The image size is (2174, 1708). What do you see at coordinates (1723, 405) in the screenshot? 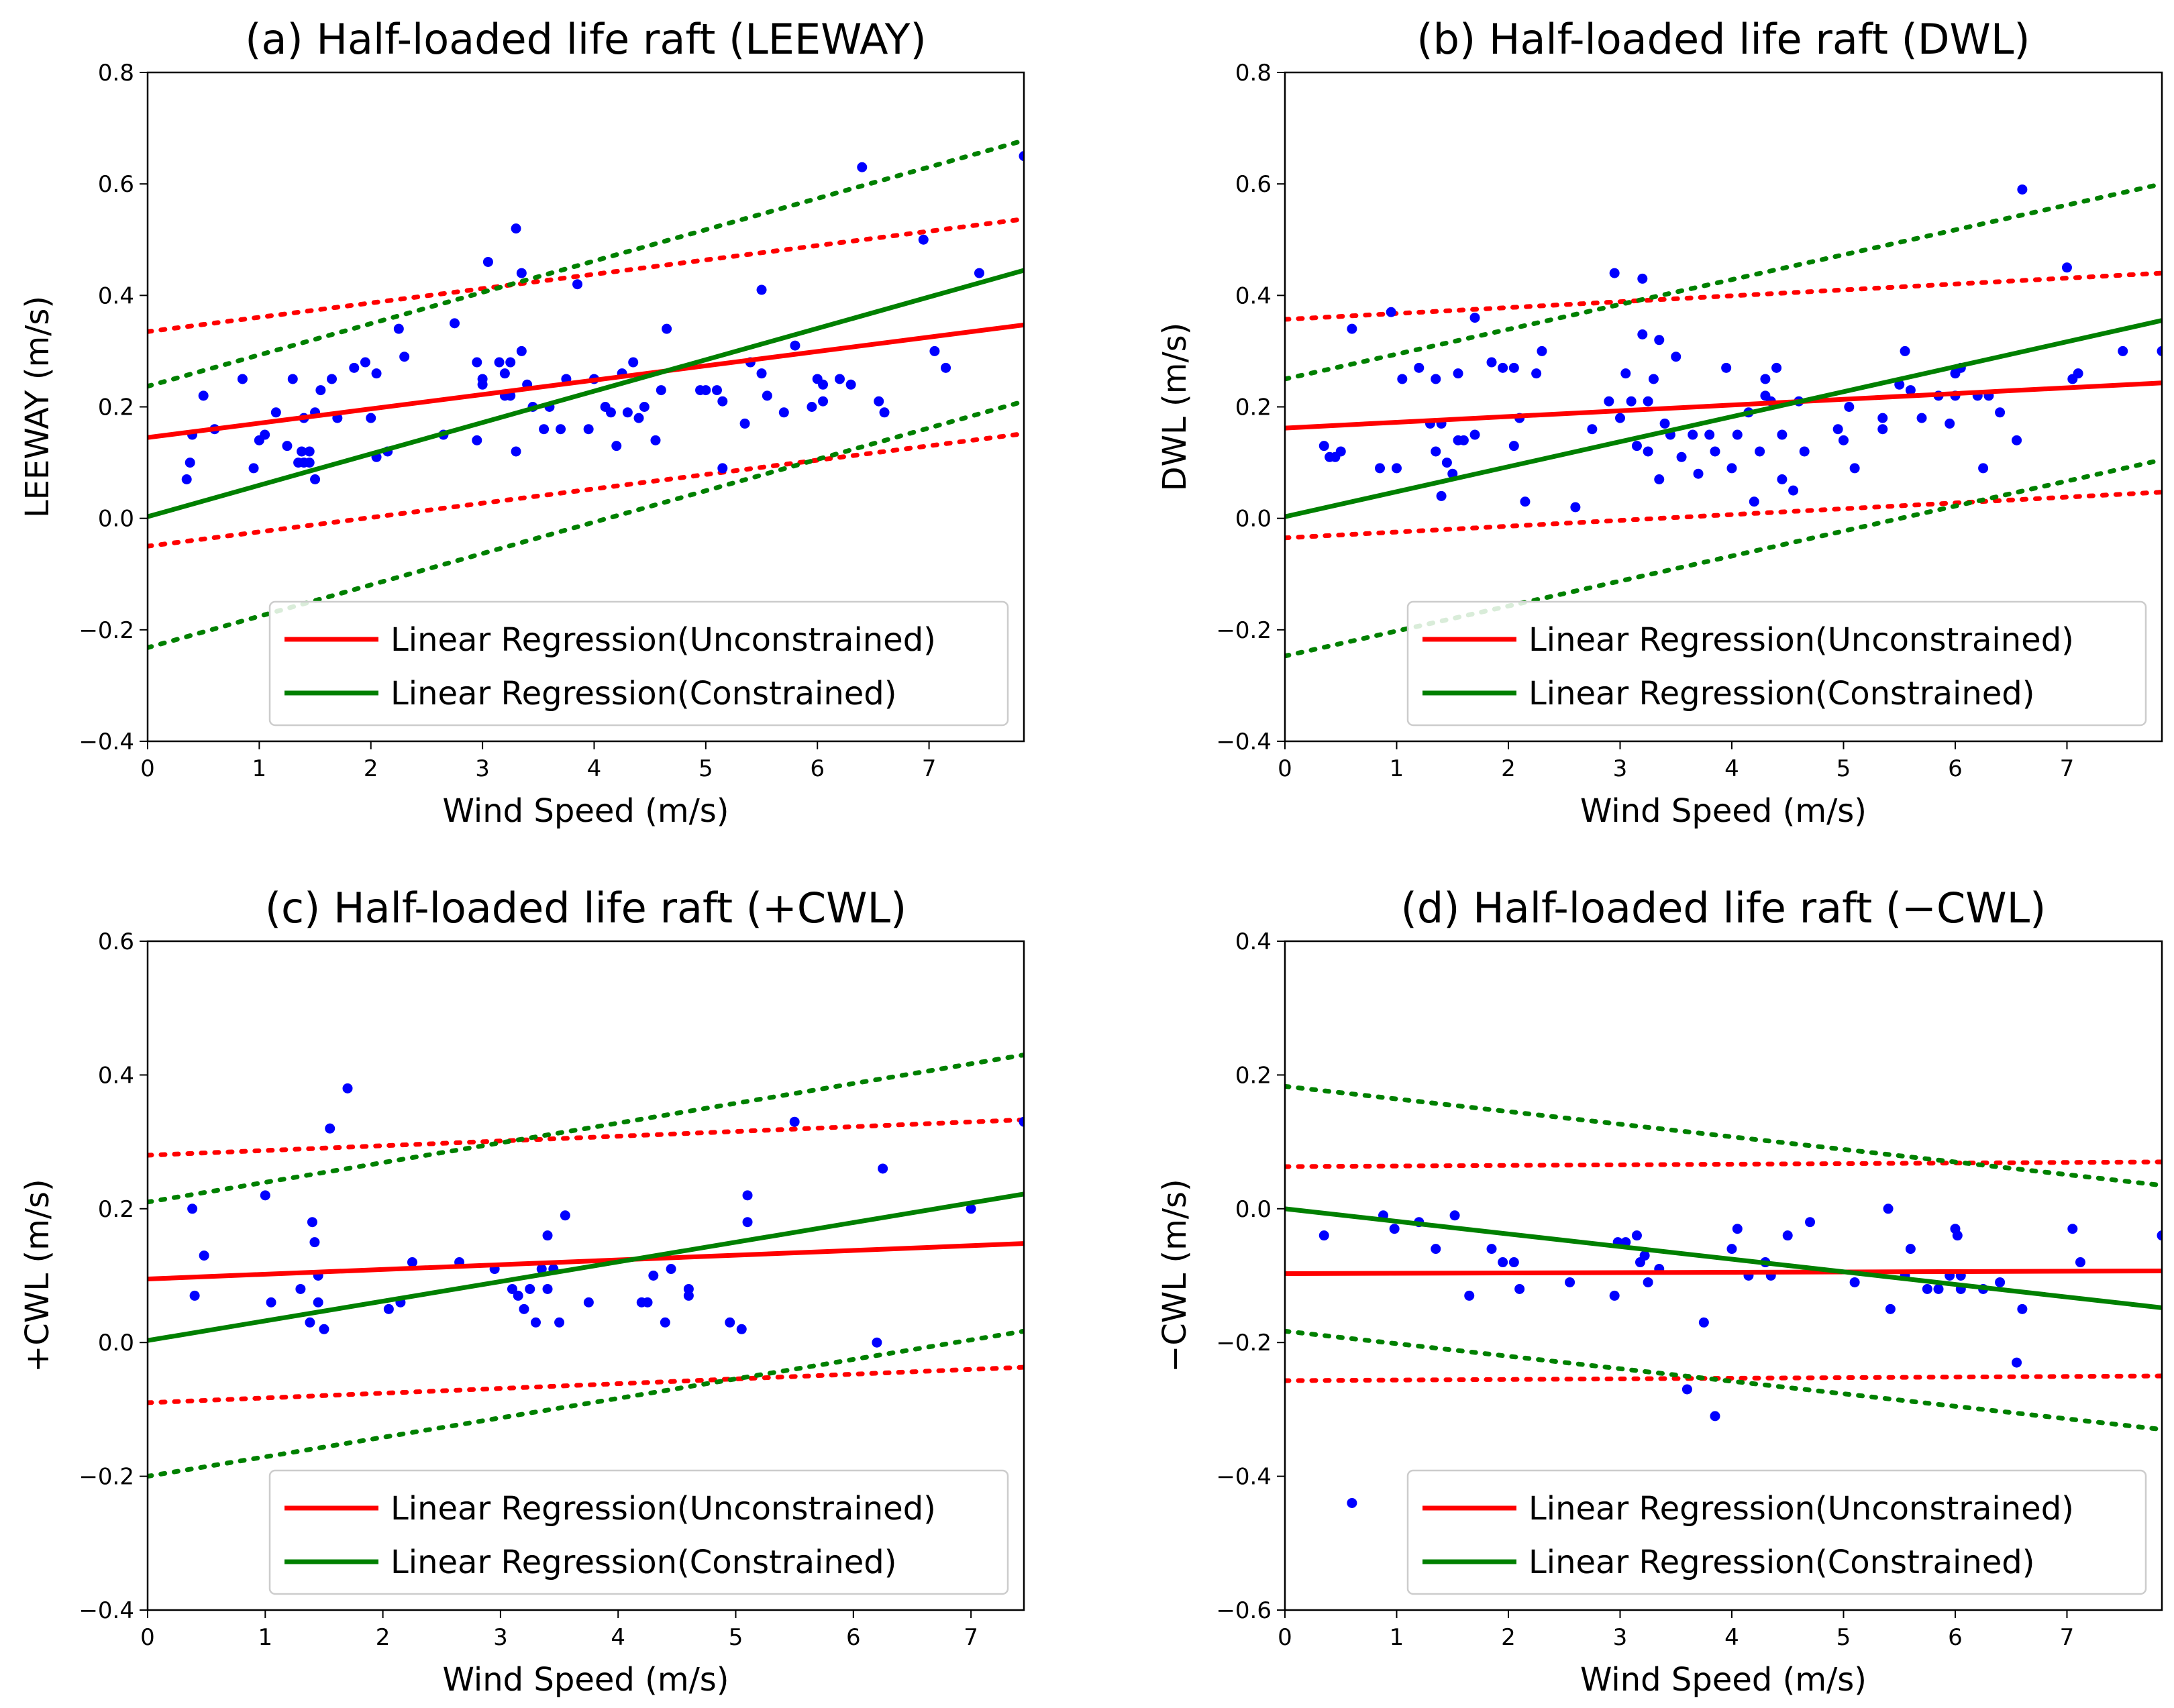
I see `unconstrained-regression-line` at bounding box center [1723, 405].